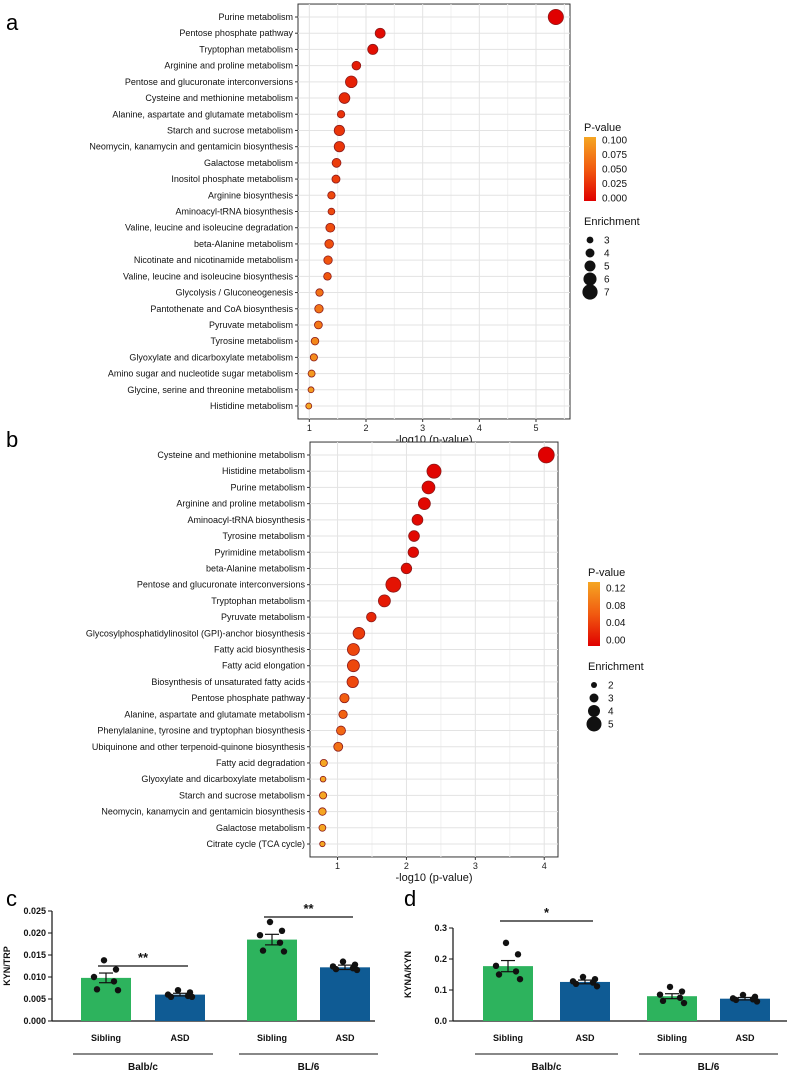 The width and height of the screenshot is (800, 1091). Describe the element at coordinates (234, 293) in the screenshot. I see `pathway-label: Glycolysis / Gluconeogenesis` at that location.